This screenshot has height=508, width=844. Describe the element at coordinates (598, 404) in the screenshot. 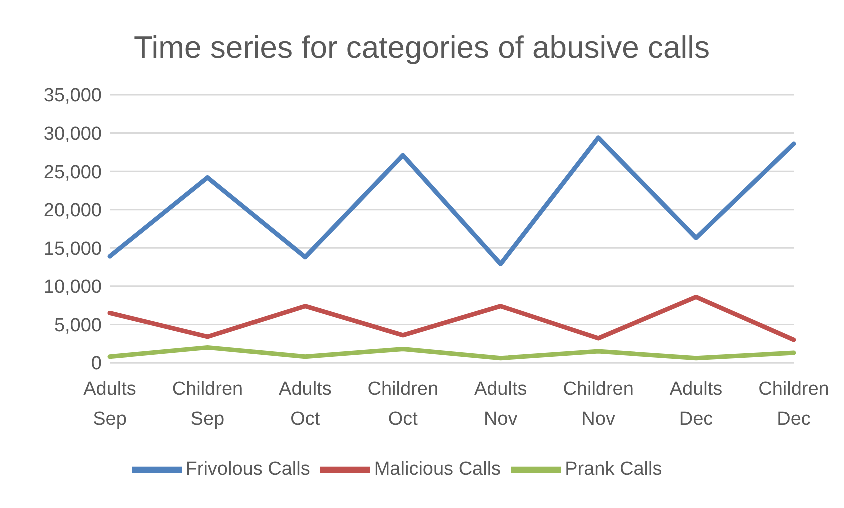

I see `x-tick-label: Children Nov` at that location.